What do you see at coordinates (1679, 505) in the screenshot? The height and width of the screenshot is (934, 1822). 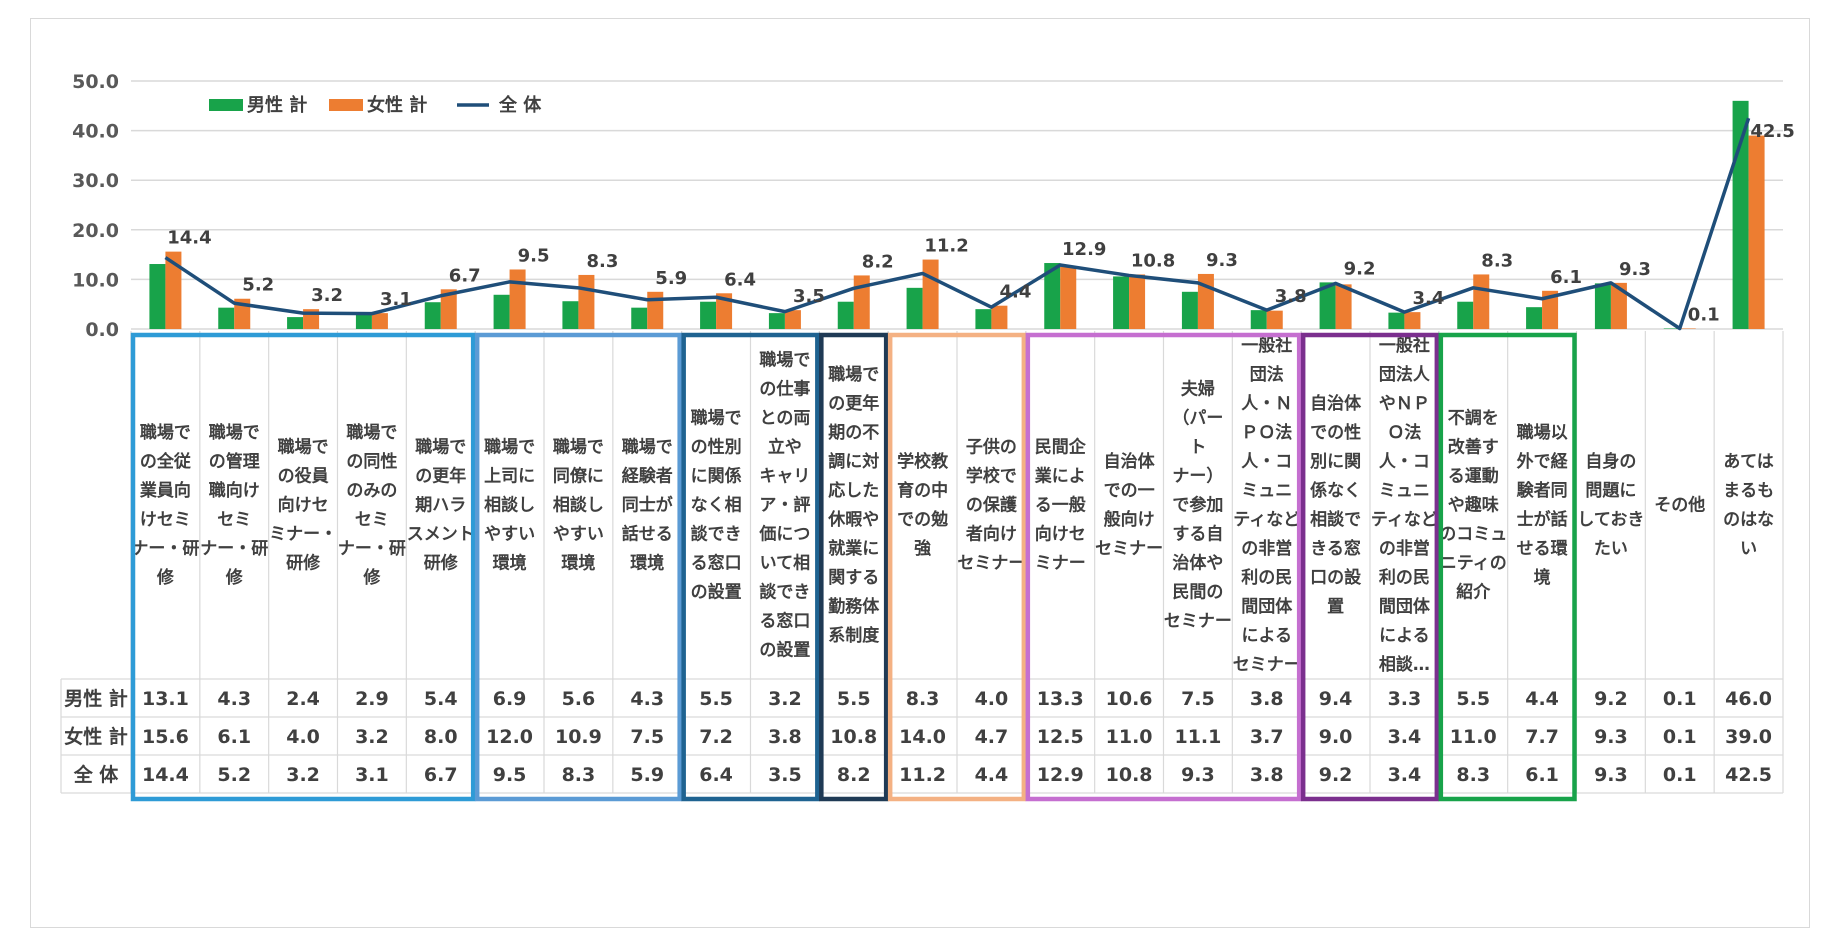 I see `category-label: その他` at bounding box center [1679, 505].